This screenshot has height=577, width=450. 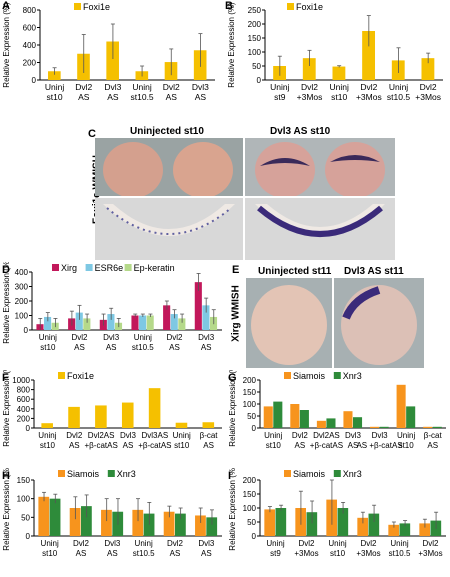 I want to click on photo-e-uninjected, so click(x=289, y=323).